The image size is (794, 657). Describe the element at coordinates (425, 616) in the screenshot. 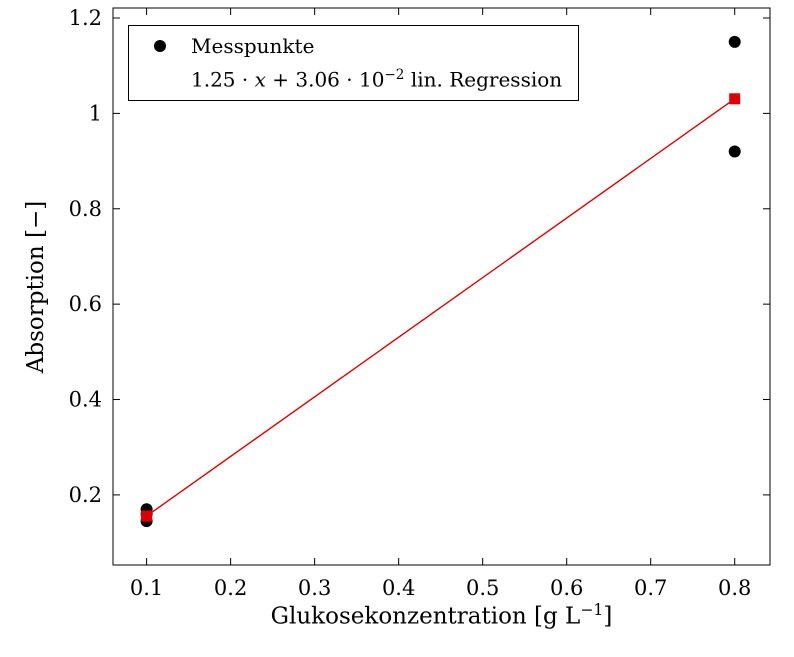

I see `x-axis-label-main: Glukosekonzentration [g L` at that location.